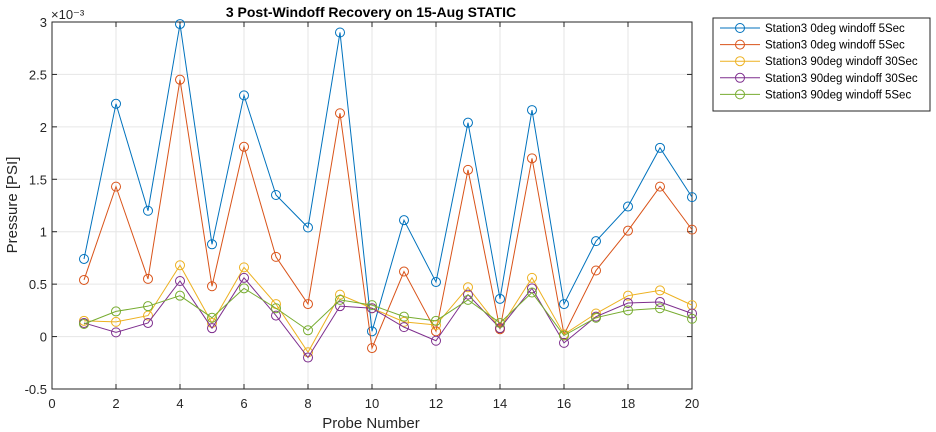 The height and width of the screenshot is (432, 936). I want to click on legend-item: Station3 90deg windoff 5Sec, so click(815, 95).